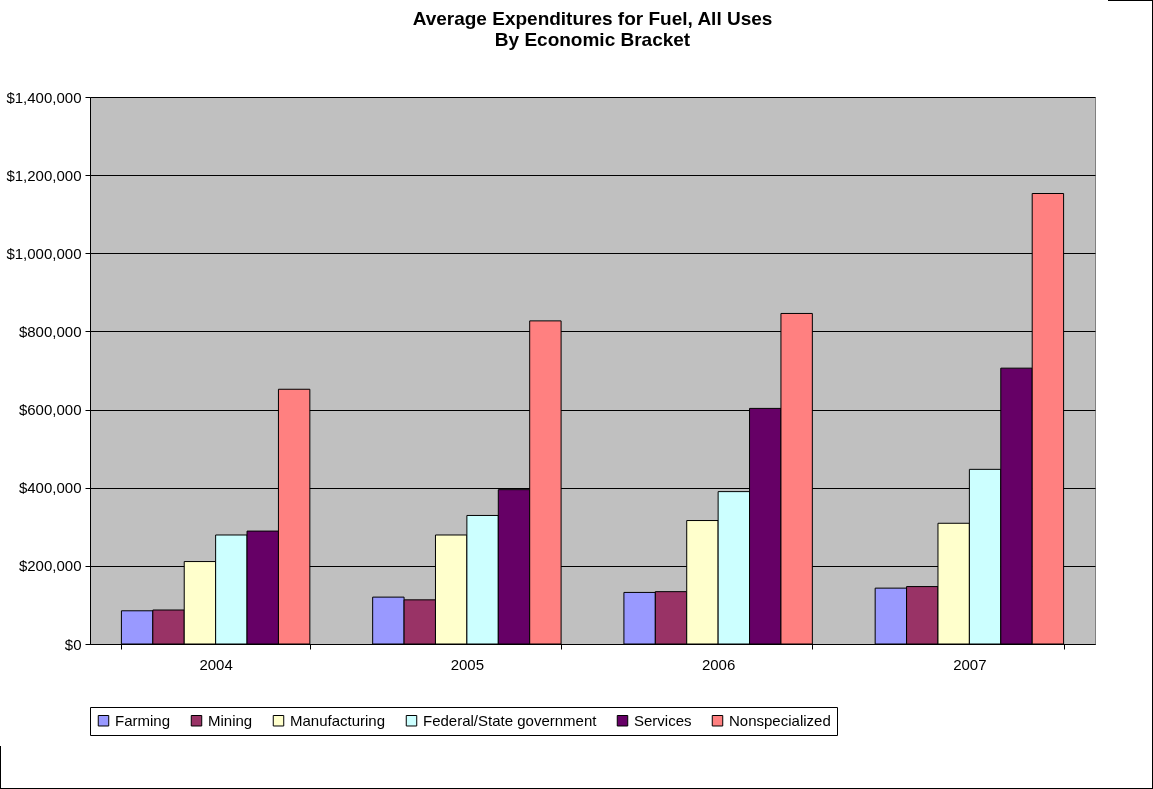 This screenshot has width=1153, height=789. I want to click on y-tick-label: $1,400,000, so click(44, 97).